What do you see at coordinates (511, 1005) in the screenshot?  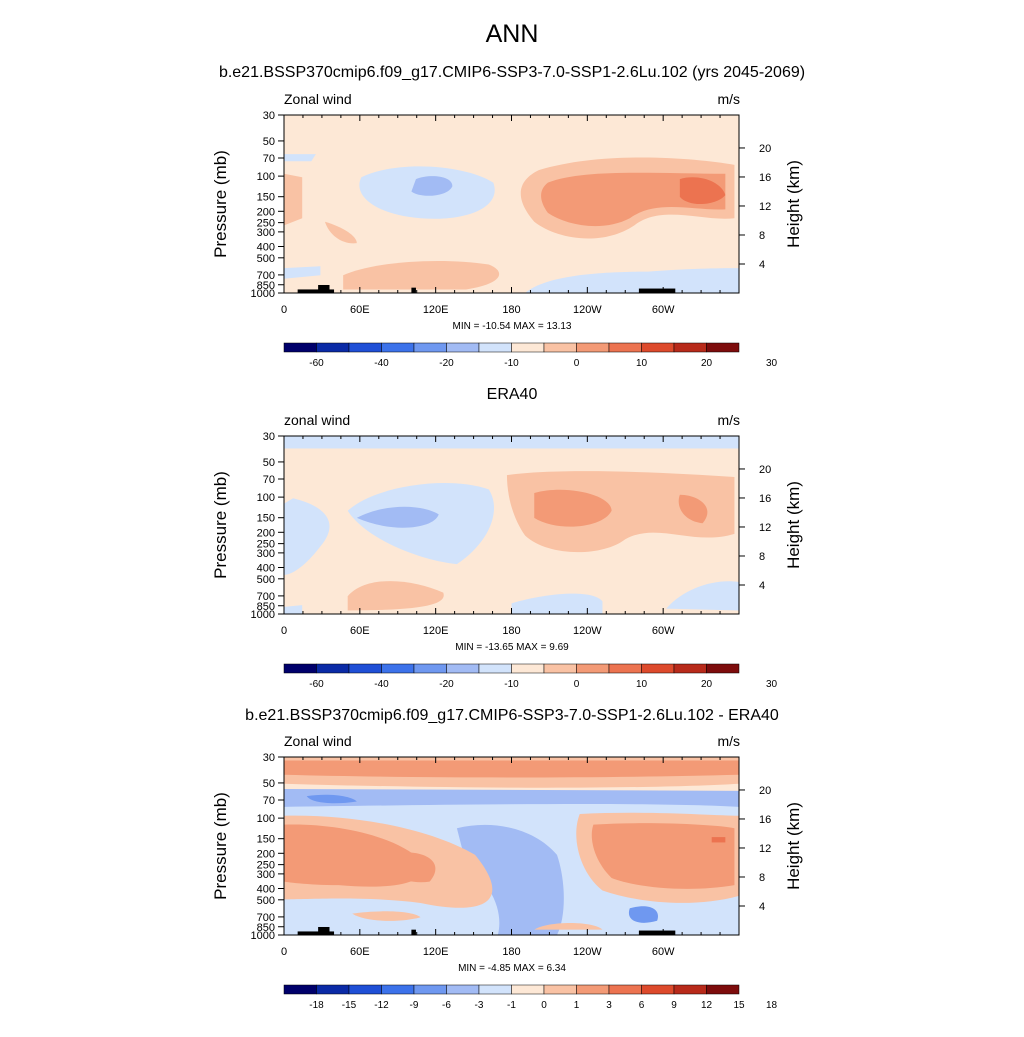 I see `colorbar-label: -1` at bounding box center [511, 1005].